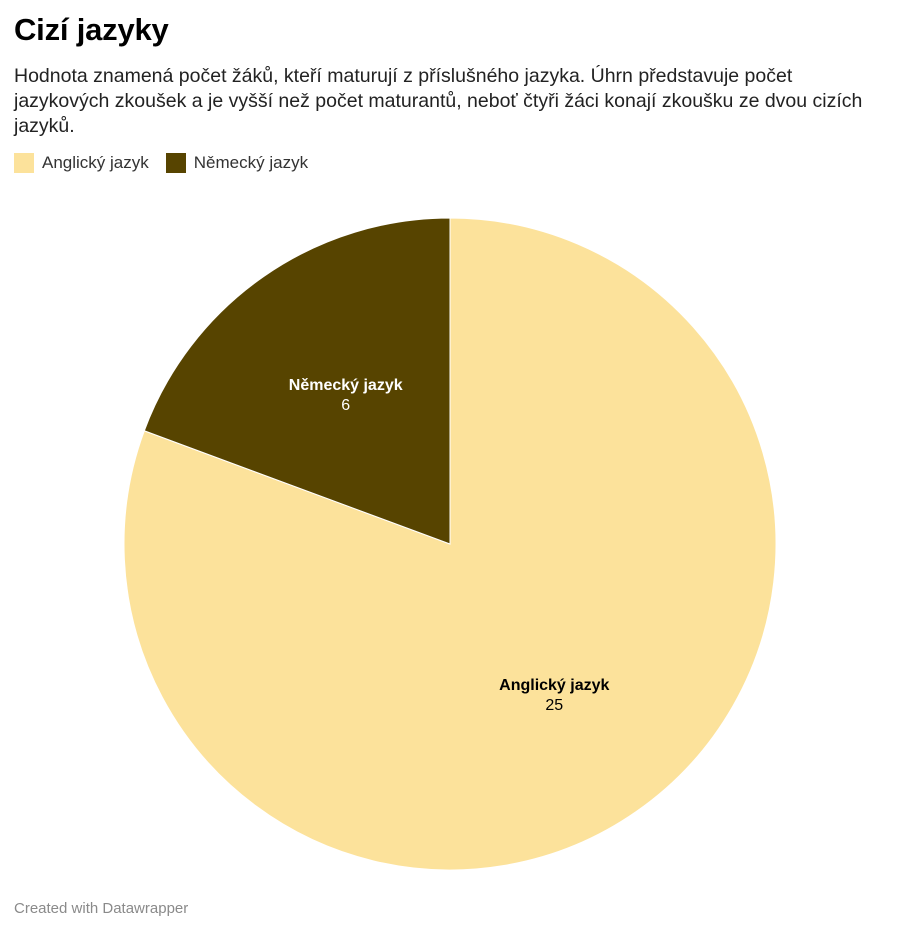 The image size is (900, 933). I want to click on legend-swatch-nemecky, so click(175, 163).